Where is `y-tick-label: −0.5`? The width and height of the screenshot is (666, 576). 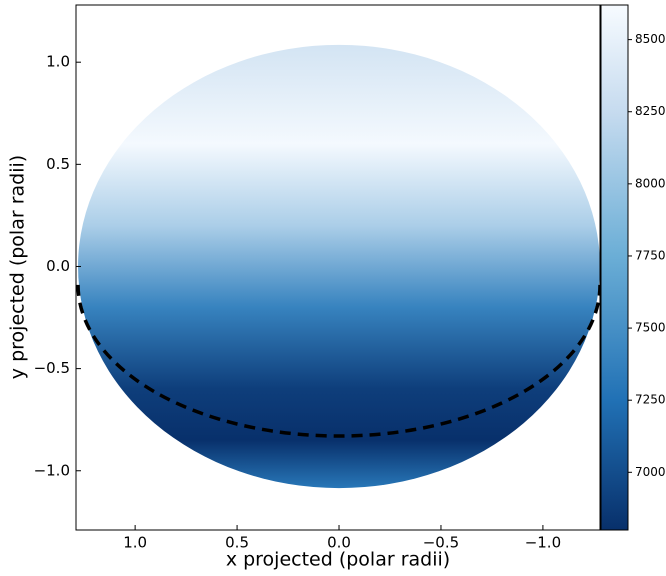
y-tick-label: −0.5 is located at coordinates (52, 368).